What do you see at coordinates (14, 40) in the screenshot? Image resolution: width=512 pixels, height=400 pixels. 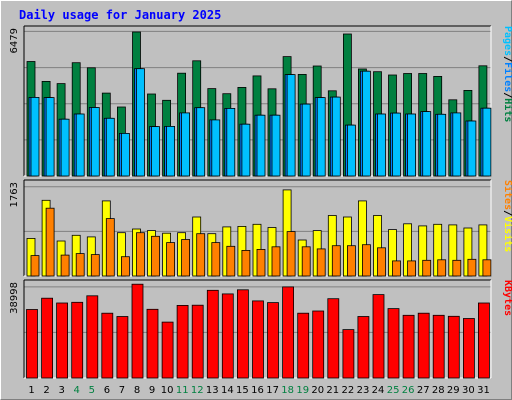 I see `panel-max-label: 6479` at bounding box center [14, 40].